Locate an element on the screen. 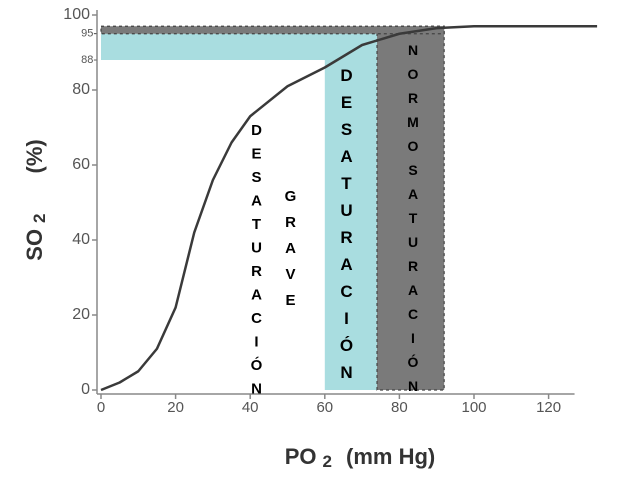  y-tick-label: 100 is located at coordinates (76, 14).